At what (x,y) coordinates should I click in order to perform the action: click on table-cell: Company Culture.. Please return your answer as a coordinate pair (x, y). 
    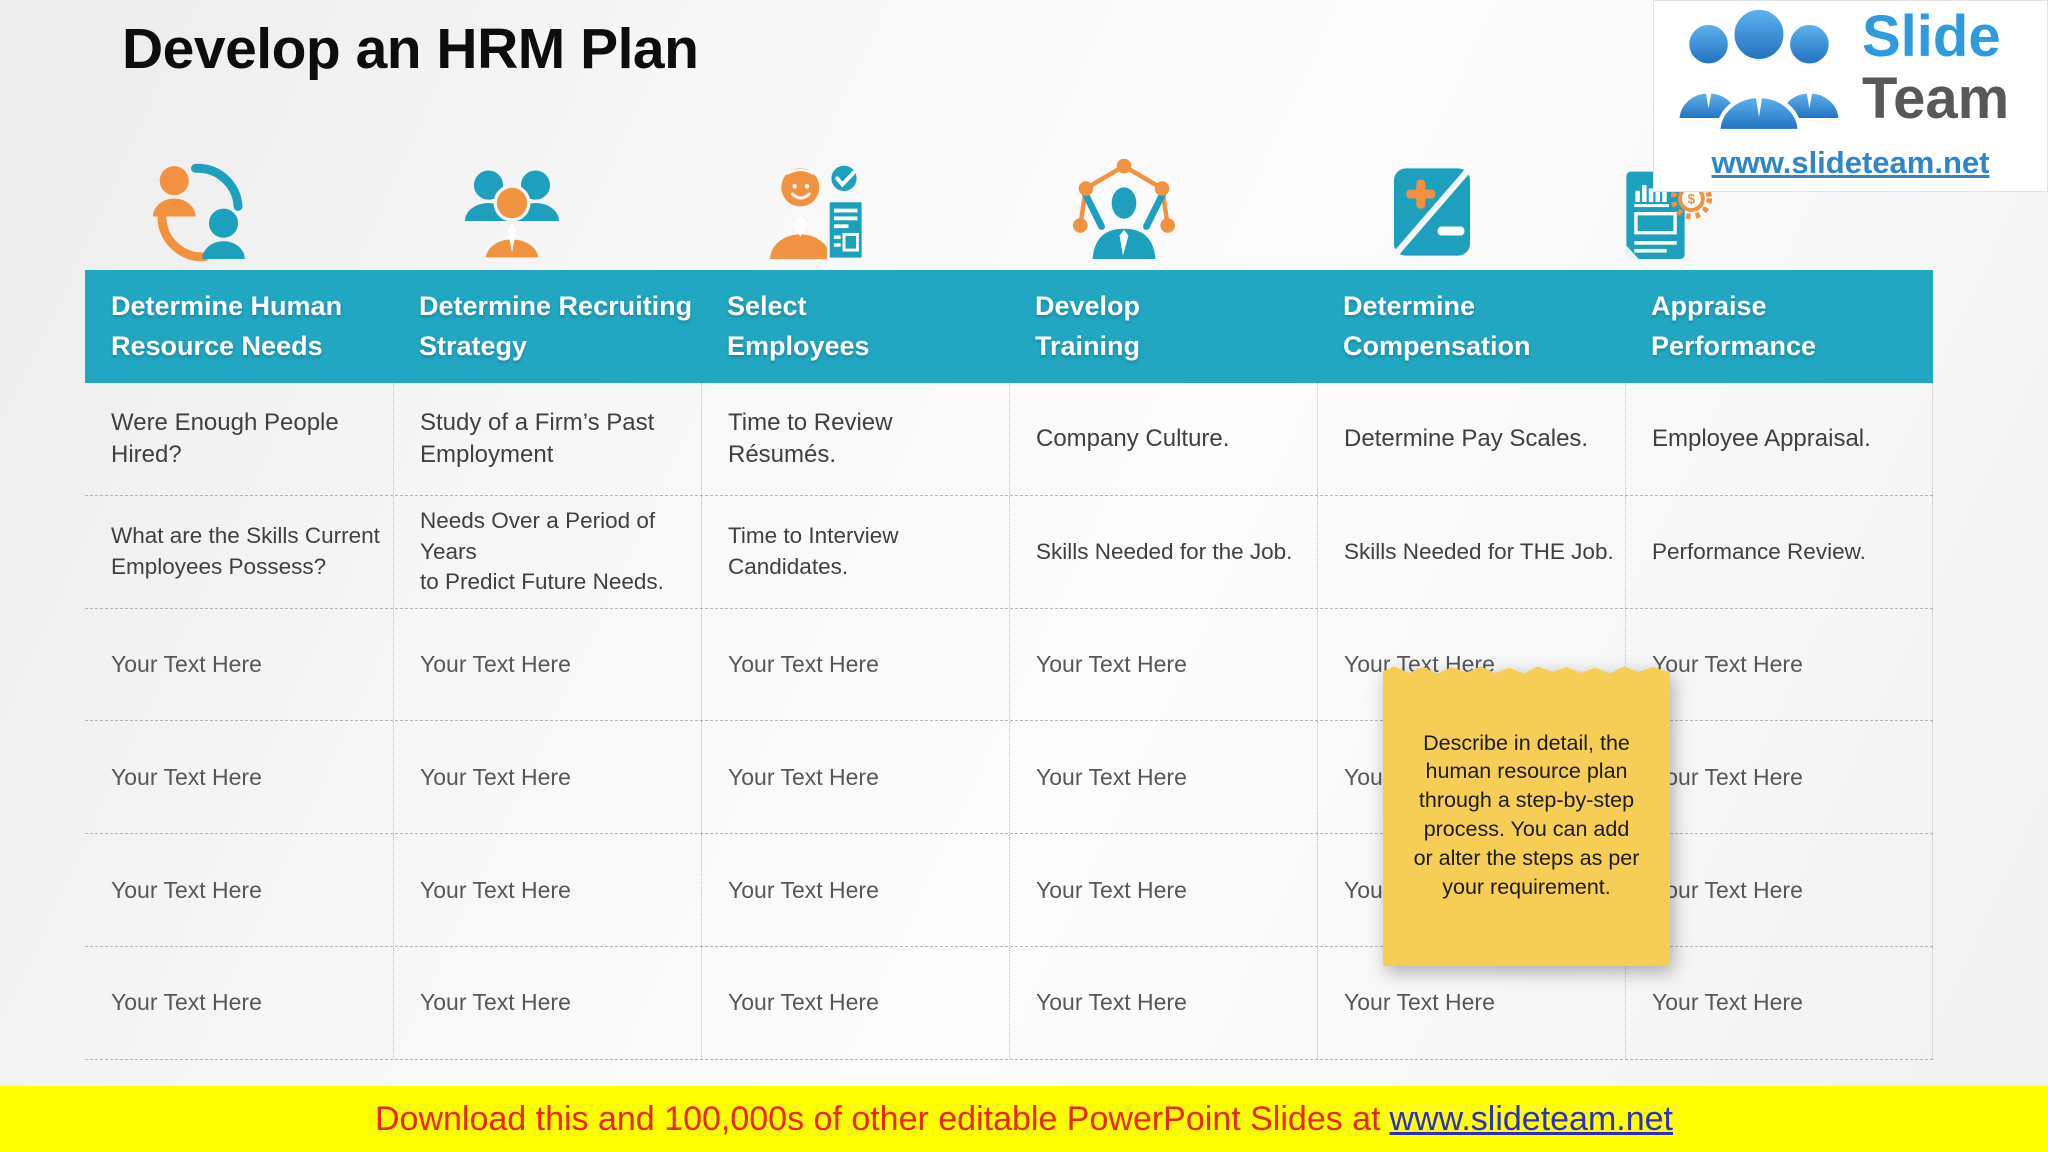
    Looking at the image, I should click on (1163, 439).